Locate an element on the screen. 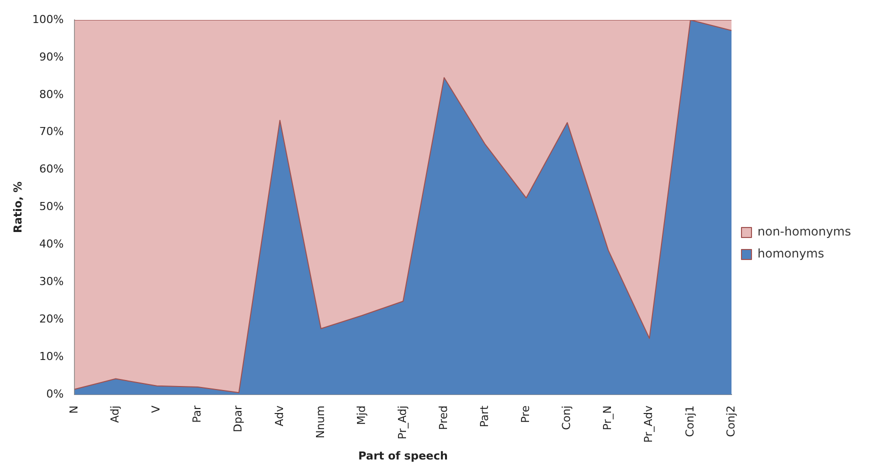 The width and height of the screenshot is (875, 475). y-tick-label: 10% is located at coordinates (51, 356).